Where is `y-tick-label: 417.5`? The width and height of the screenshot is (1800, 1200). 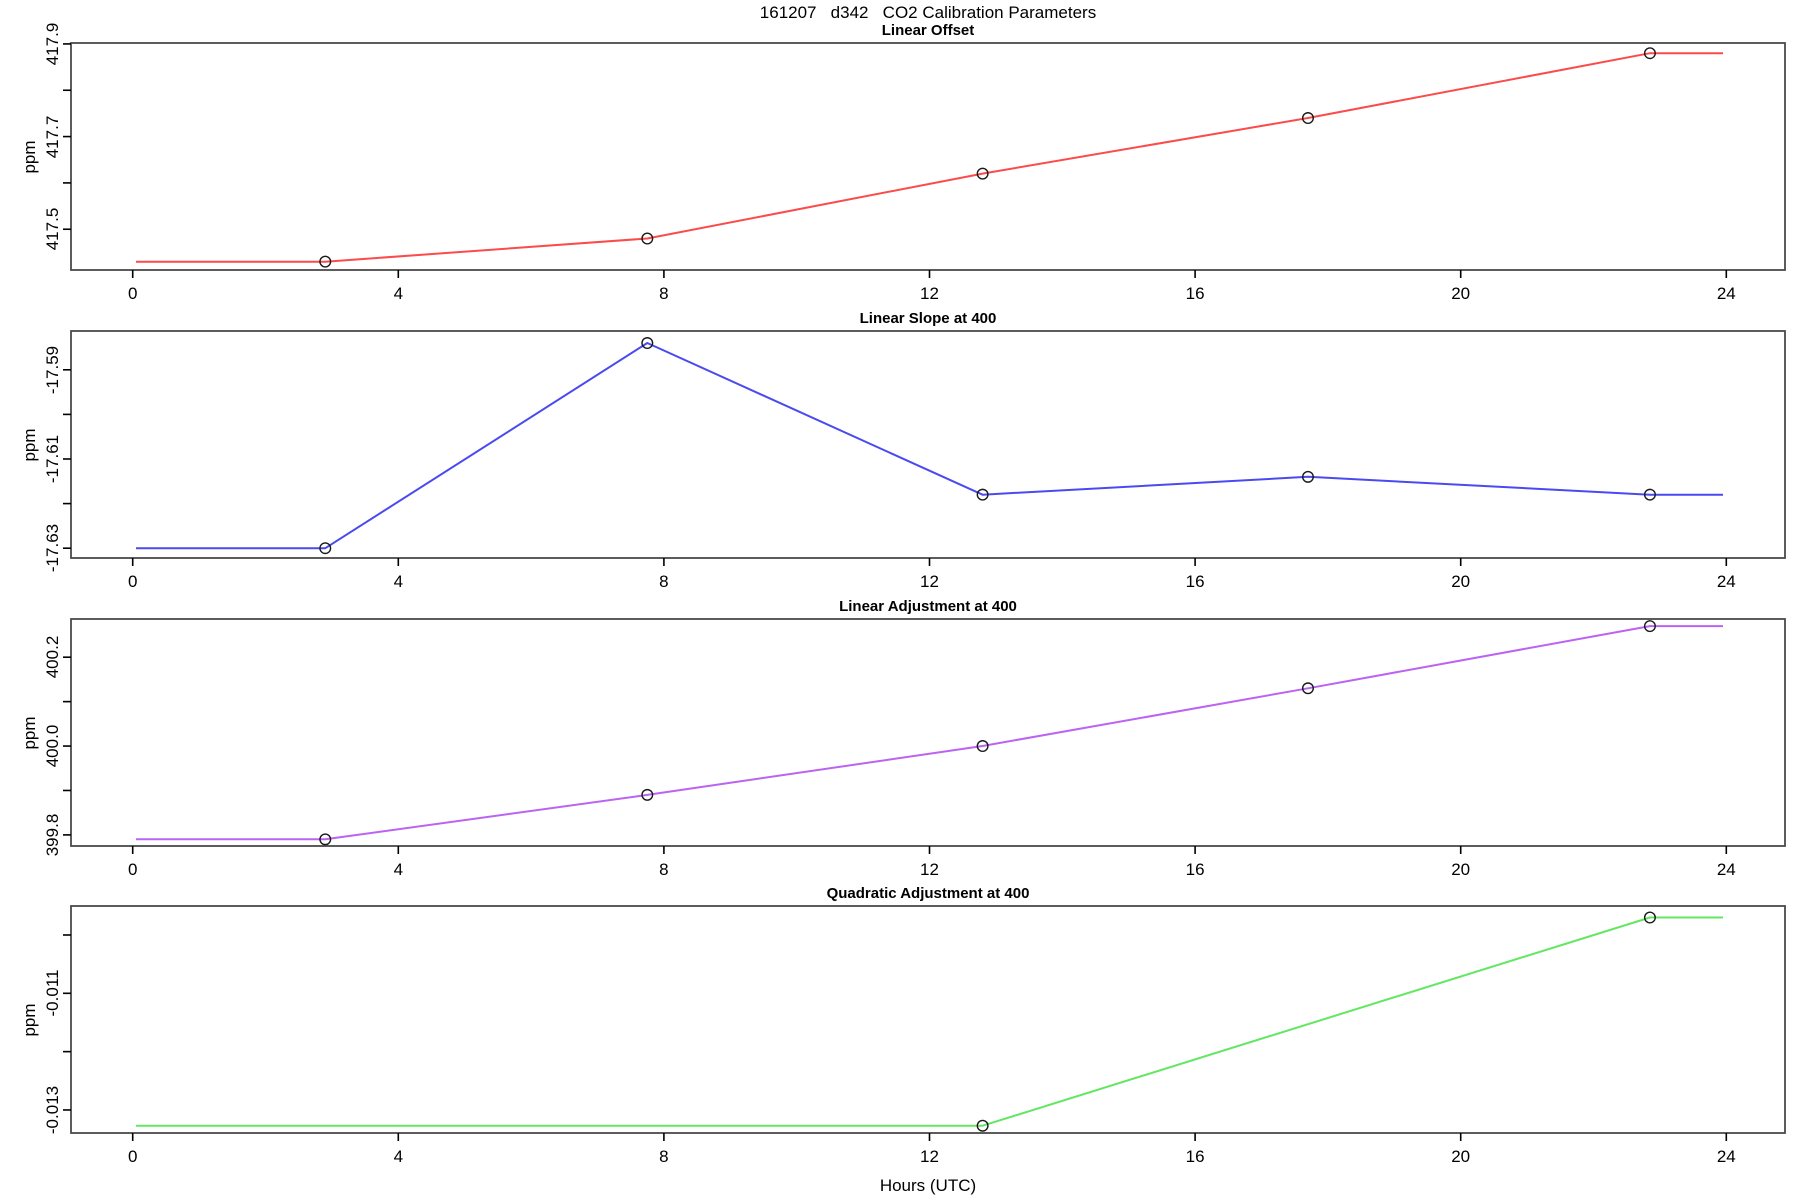
y-tick-label: 417.5 is located at coordinates (52, 229).